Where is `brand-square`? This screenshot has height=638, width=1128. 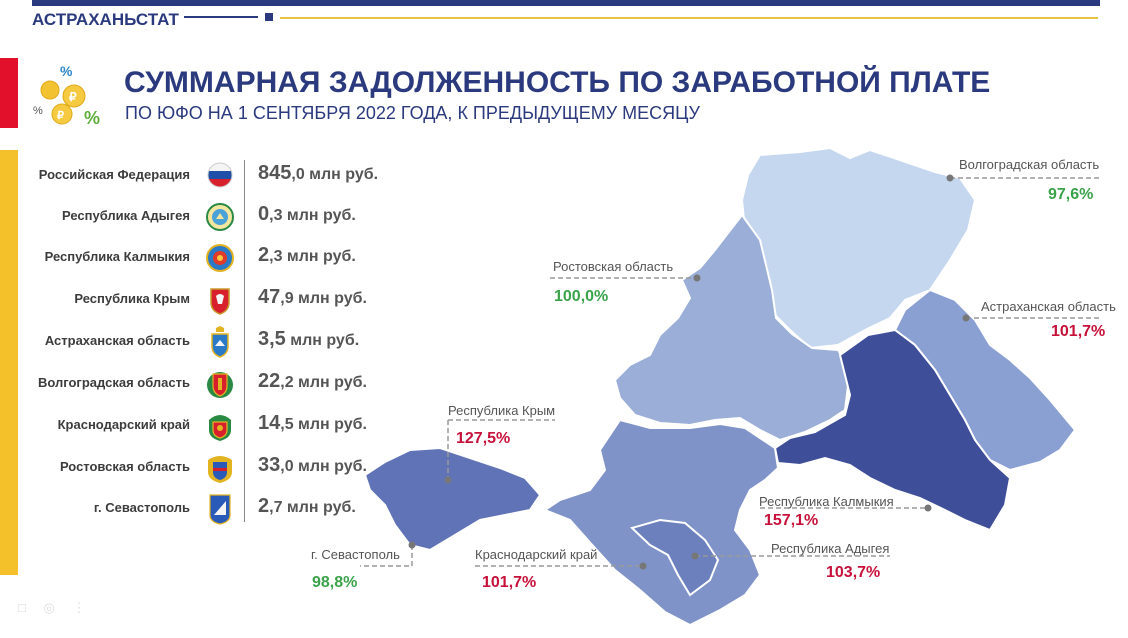
brand-square is located at coordinates (269, 17).